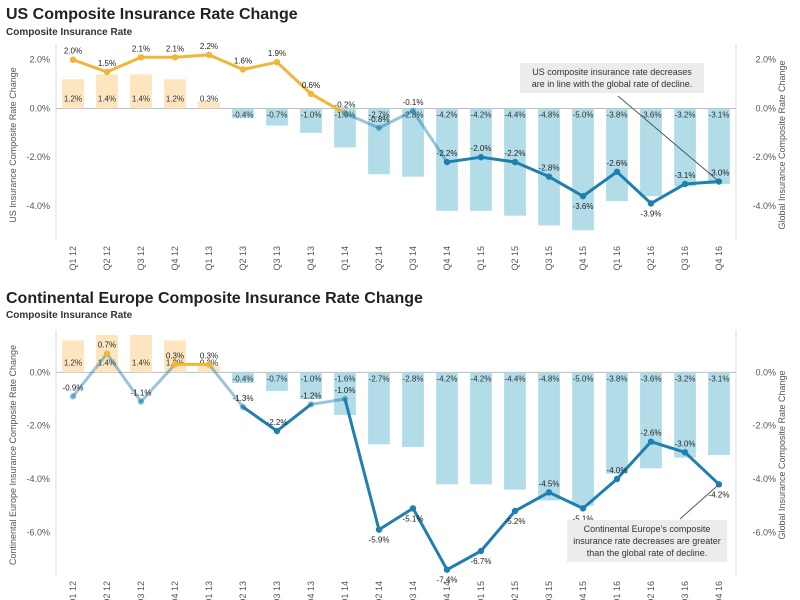 The image size is (800, 600). I want to click on x-tick-label: Q2 14, so click(379, 258).